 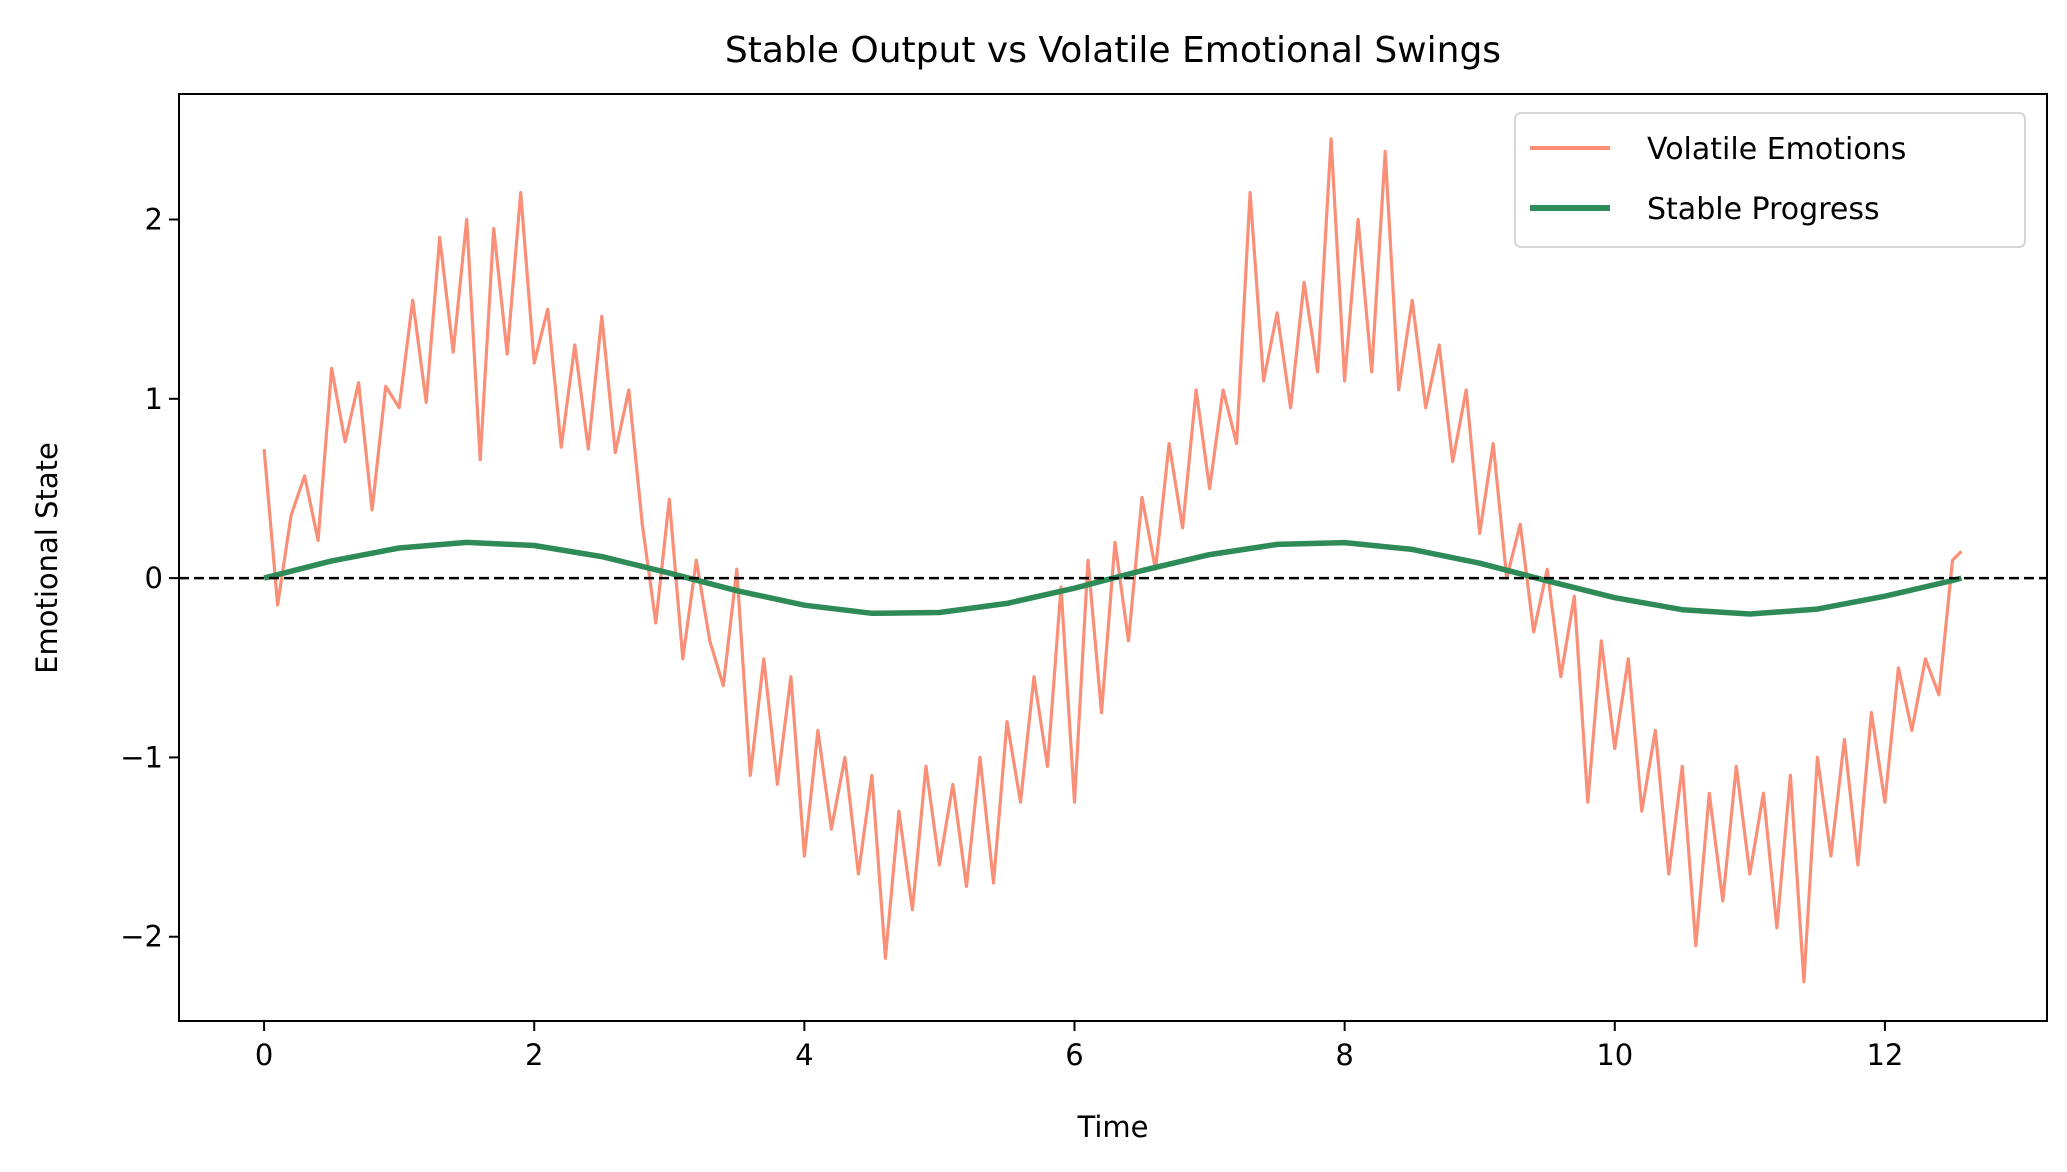 I want to click on legend-label-stable: Stable Progress, so click(x=1763, y=209).